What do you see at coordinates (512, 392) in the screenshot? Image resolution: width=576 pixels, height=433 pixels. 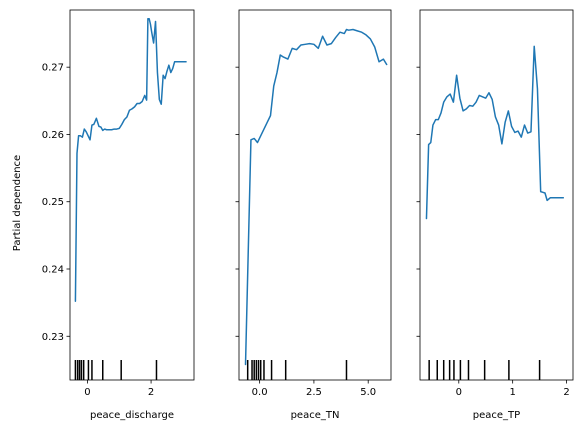 I see `x-tick-label: 1` at bounding box center [512, 392].